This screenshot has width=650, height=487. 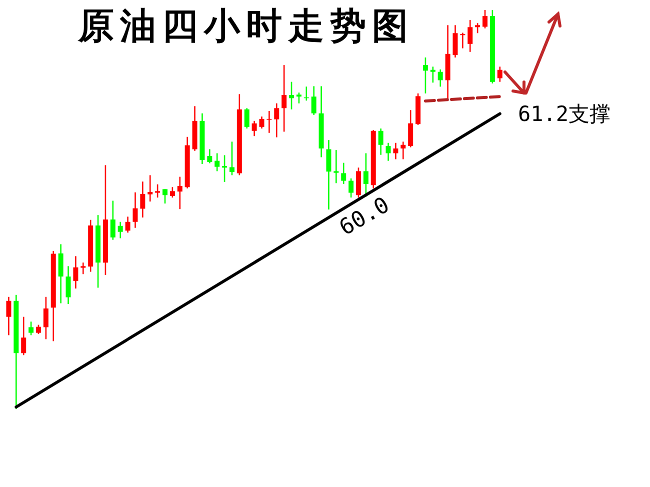 I want to click on chart-title: 原油四小时走势图, so click(x=246, y=26).